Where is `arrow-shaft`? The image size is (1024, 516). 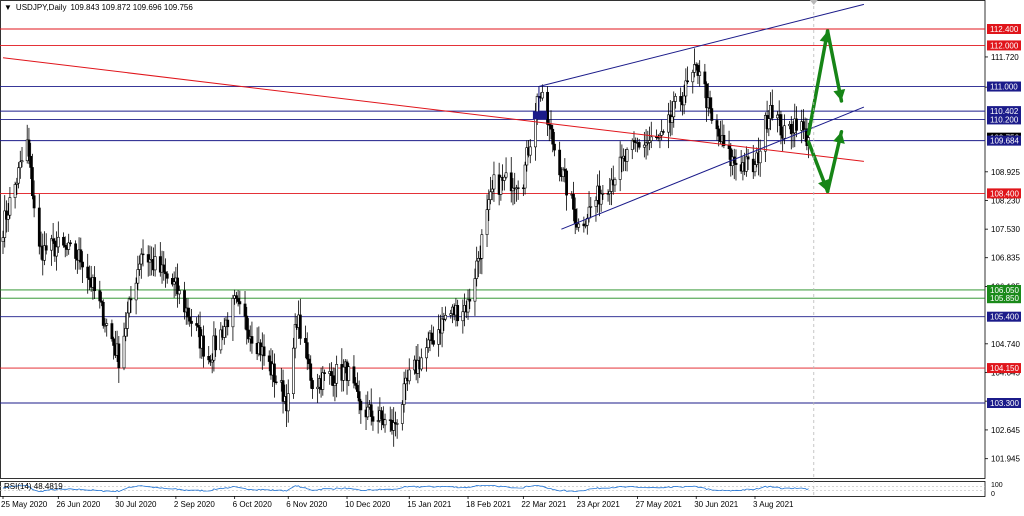 arrow-shaft is located at coordinates (818, 82).